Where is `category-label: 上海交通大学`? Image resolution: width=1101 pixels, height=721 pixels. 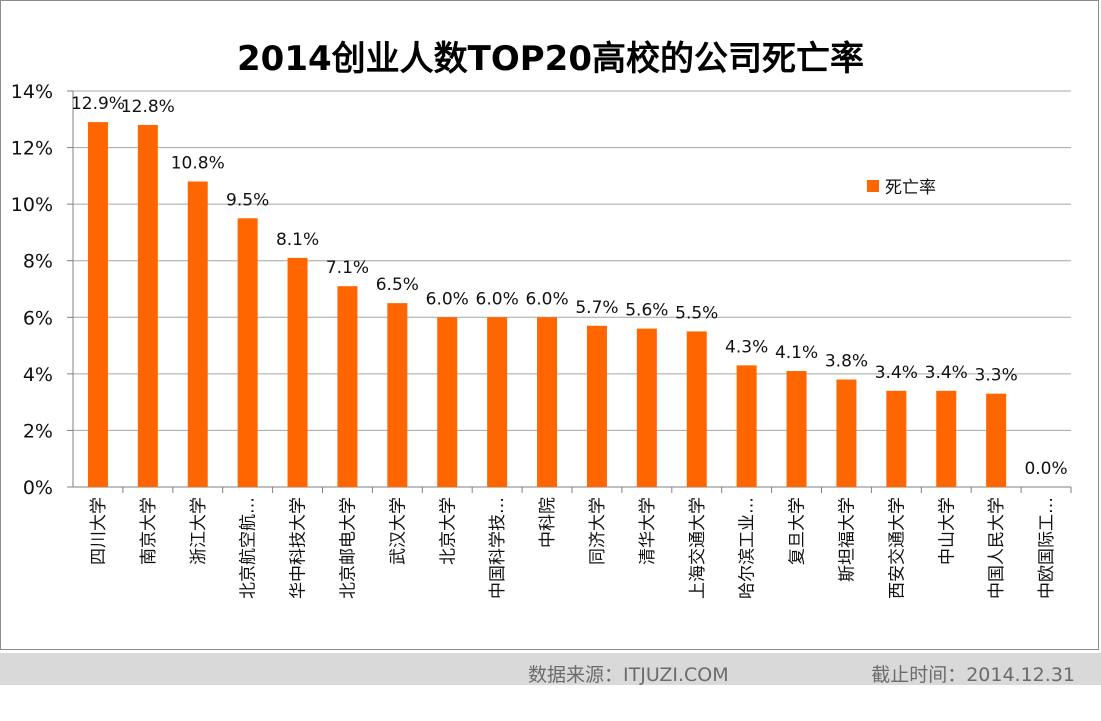 category-label: 上海交通大学 is located at coordinates (698, 548).